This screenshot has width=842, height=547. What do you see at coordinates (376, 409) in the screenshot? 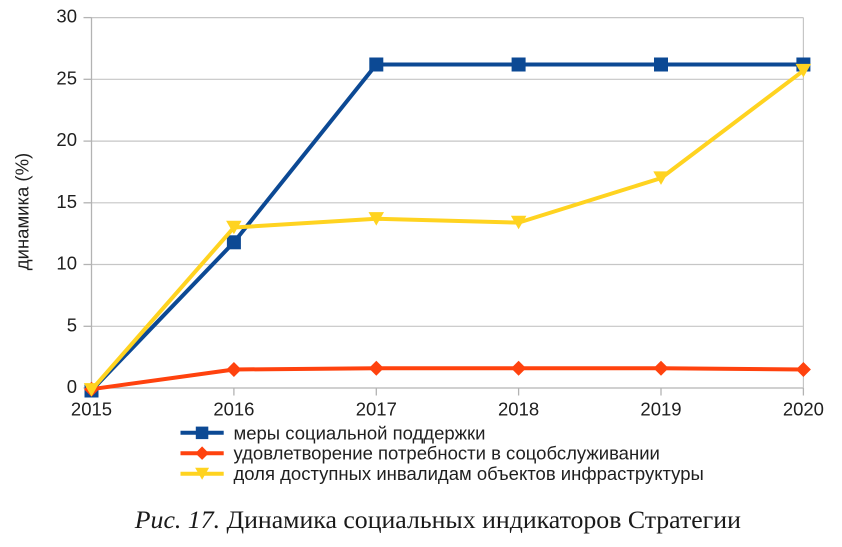
I see `svg-text: 2017` at bounding box center [376, 409].